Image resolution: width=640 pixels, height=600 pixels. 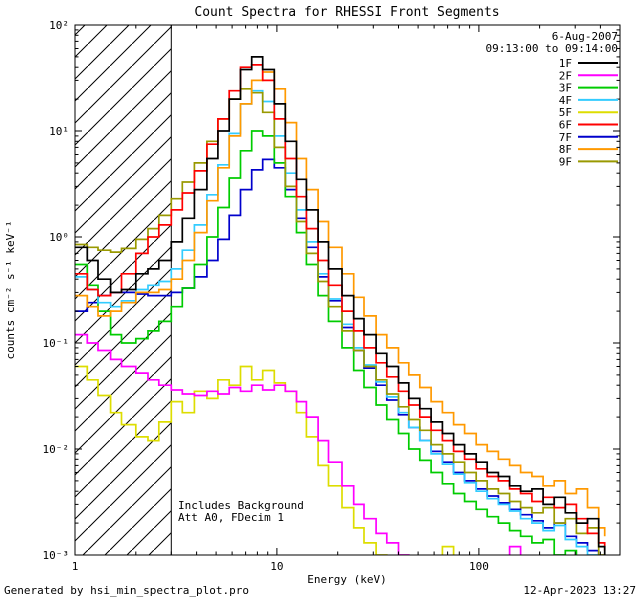 What do you see at coordinates (588, 125) in the screenshot?
I see `legend-entry-6F: 6F` at bounding box center [588, 125].